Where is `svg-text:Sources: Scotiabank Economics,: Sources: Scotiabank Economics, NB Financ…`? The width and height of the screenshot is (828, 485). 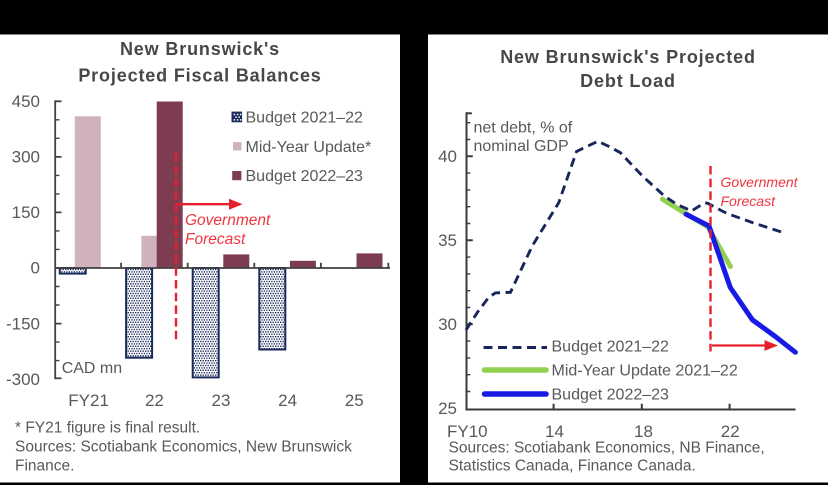
svg-text:Sources: Scotiabank Economics,: Sources: Scotiabank Economics, NB Financ… is located at coordinates (607, 448).